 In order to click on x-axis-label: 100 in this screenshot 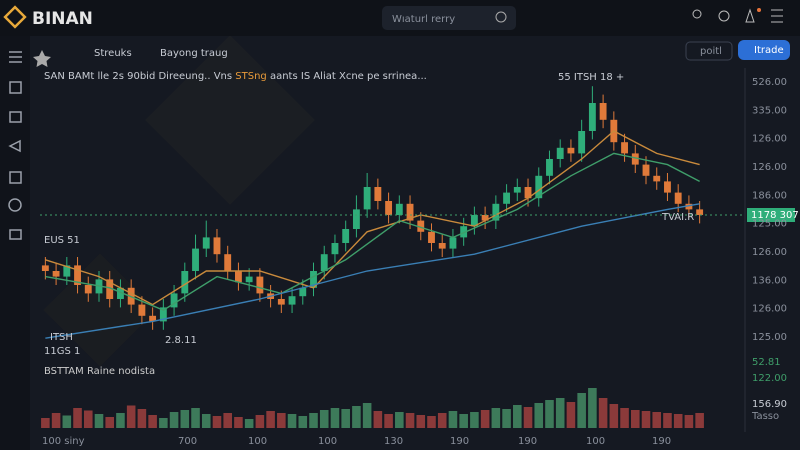, I will do `click(595, 441)`.